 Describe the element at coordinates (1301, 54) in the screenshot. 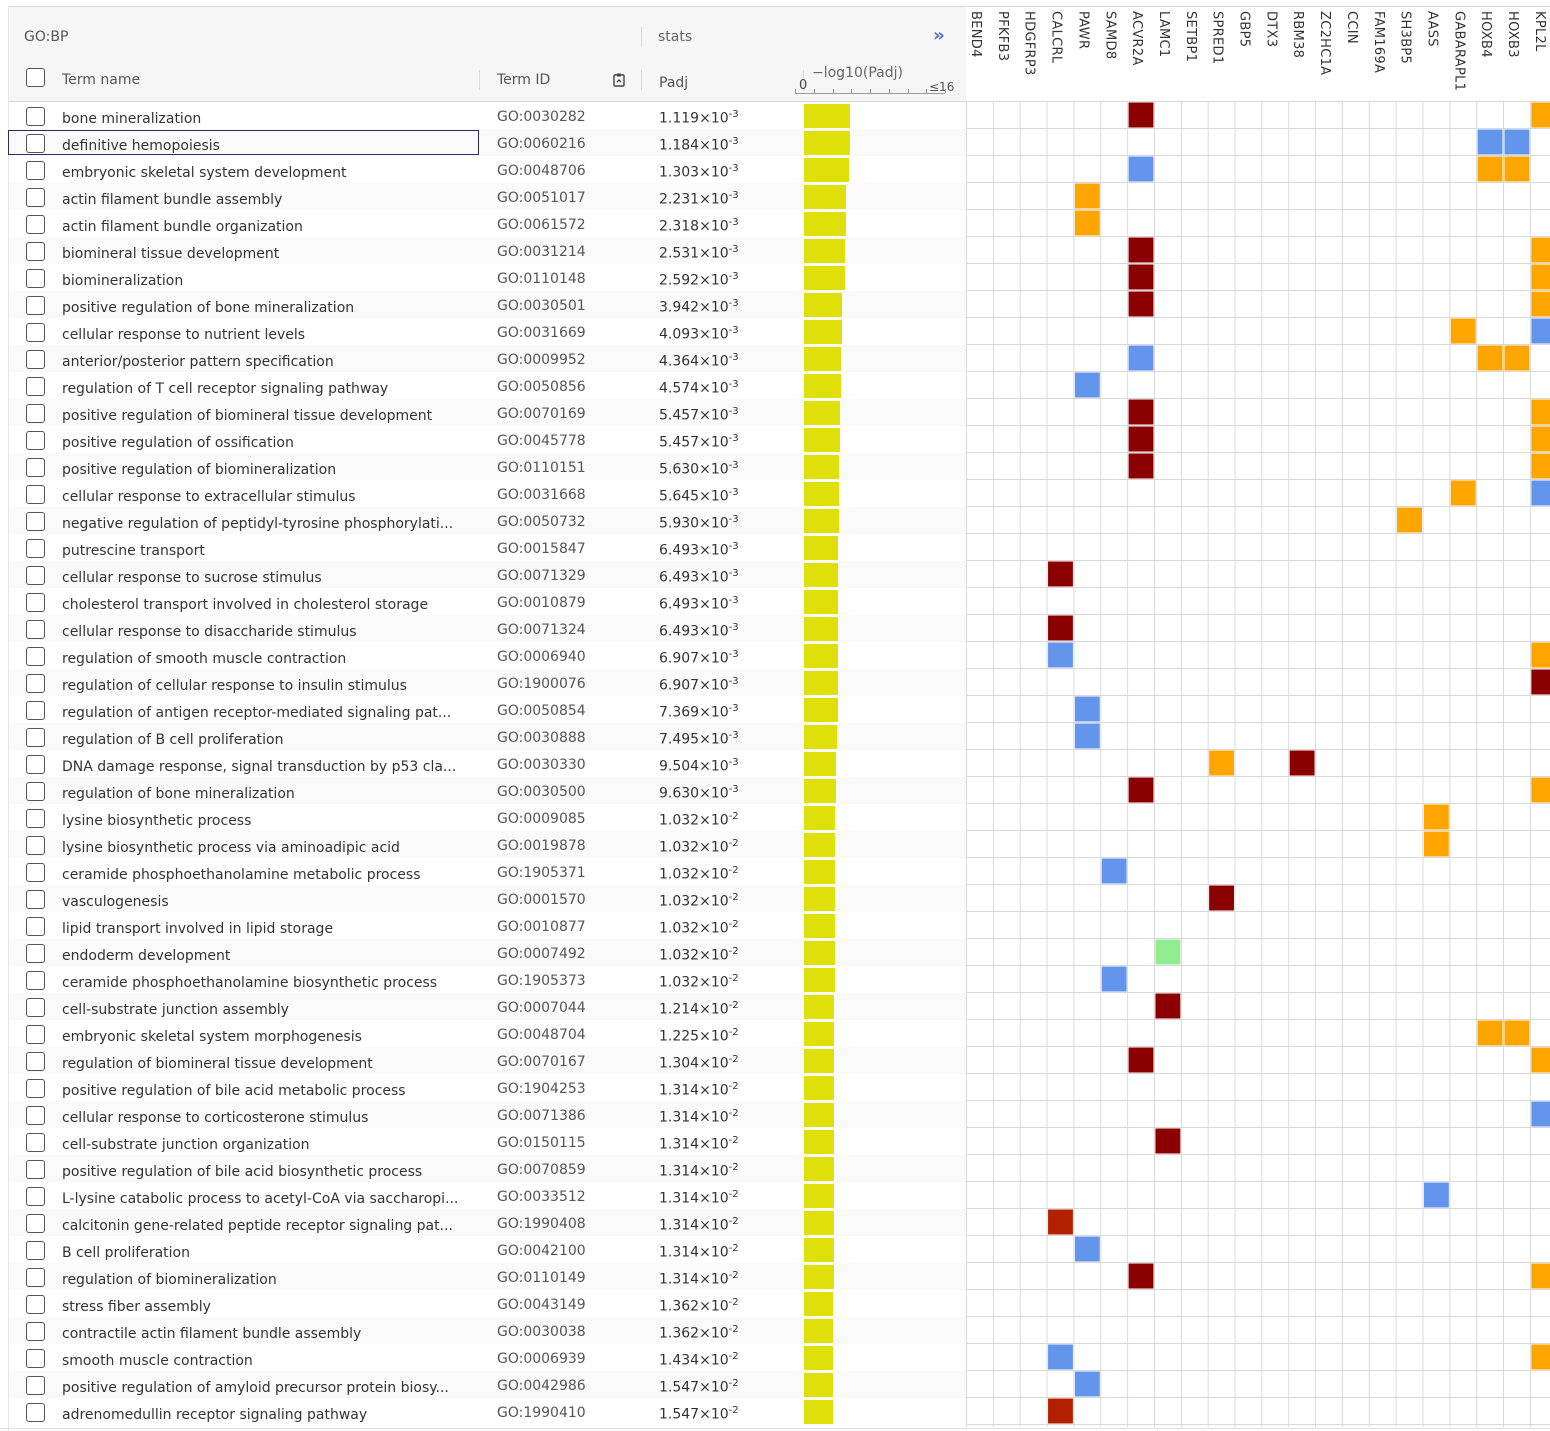

I see `gene-column-header: RBM38` at that location.